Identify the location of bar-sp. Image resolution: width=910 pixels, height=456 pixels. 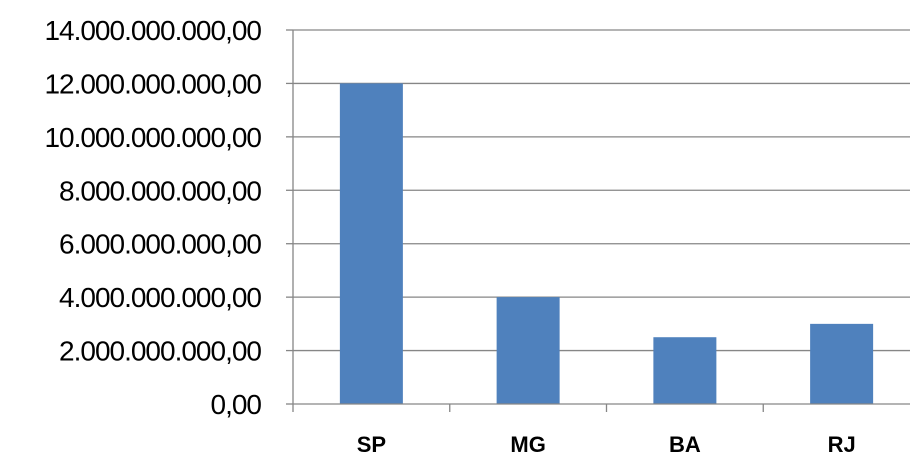
(371, 243).